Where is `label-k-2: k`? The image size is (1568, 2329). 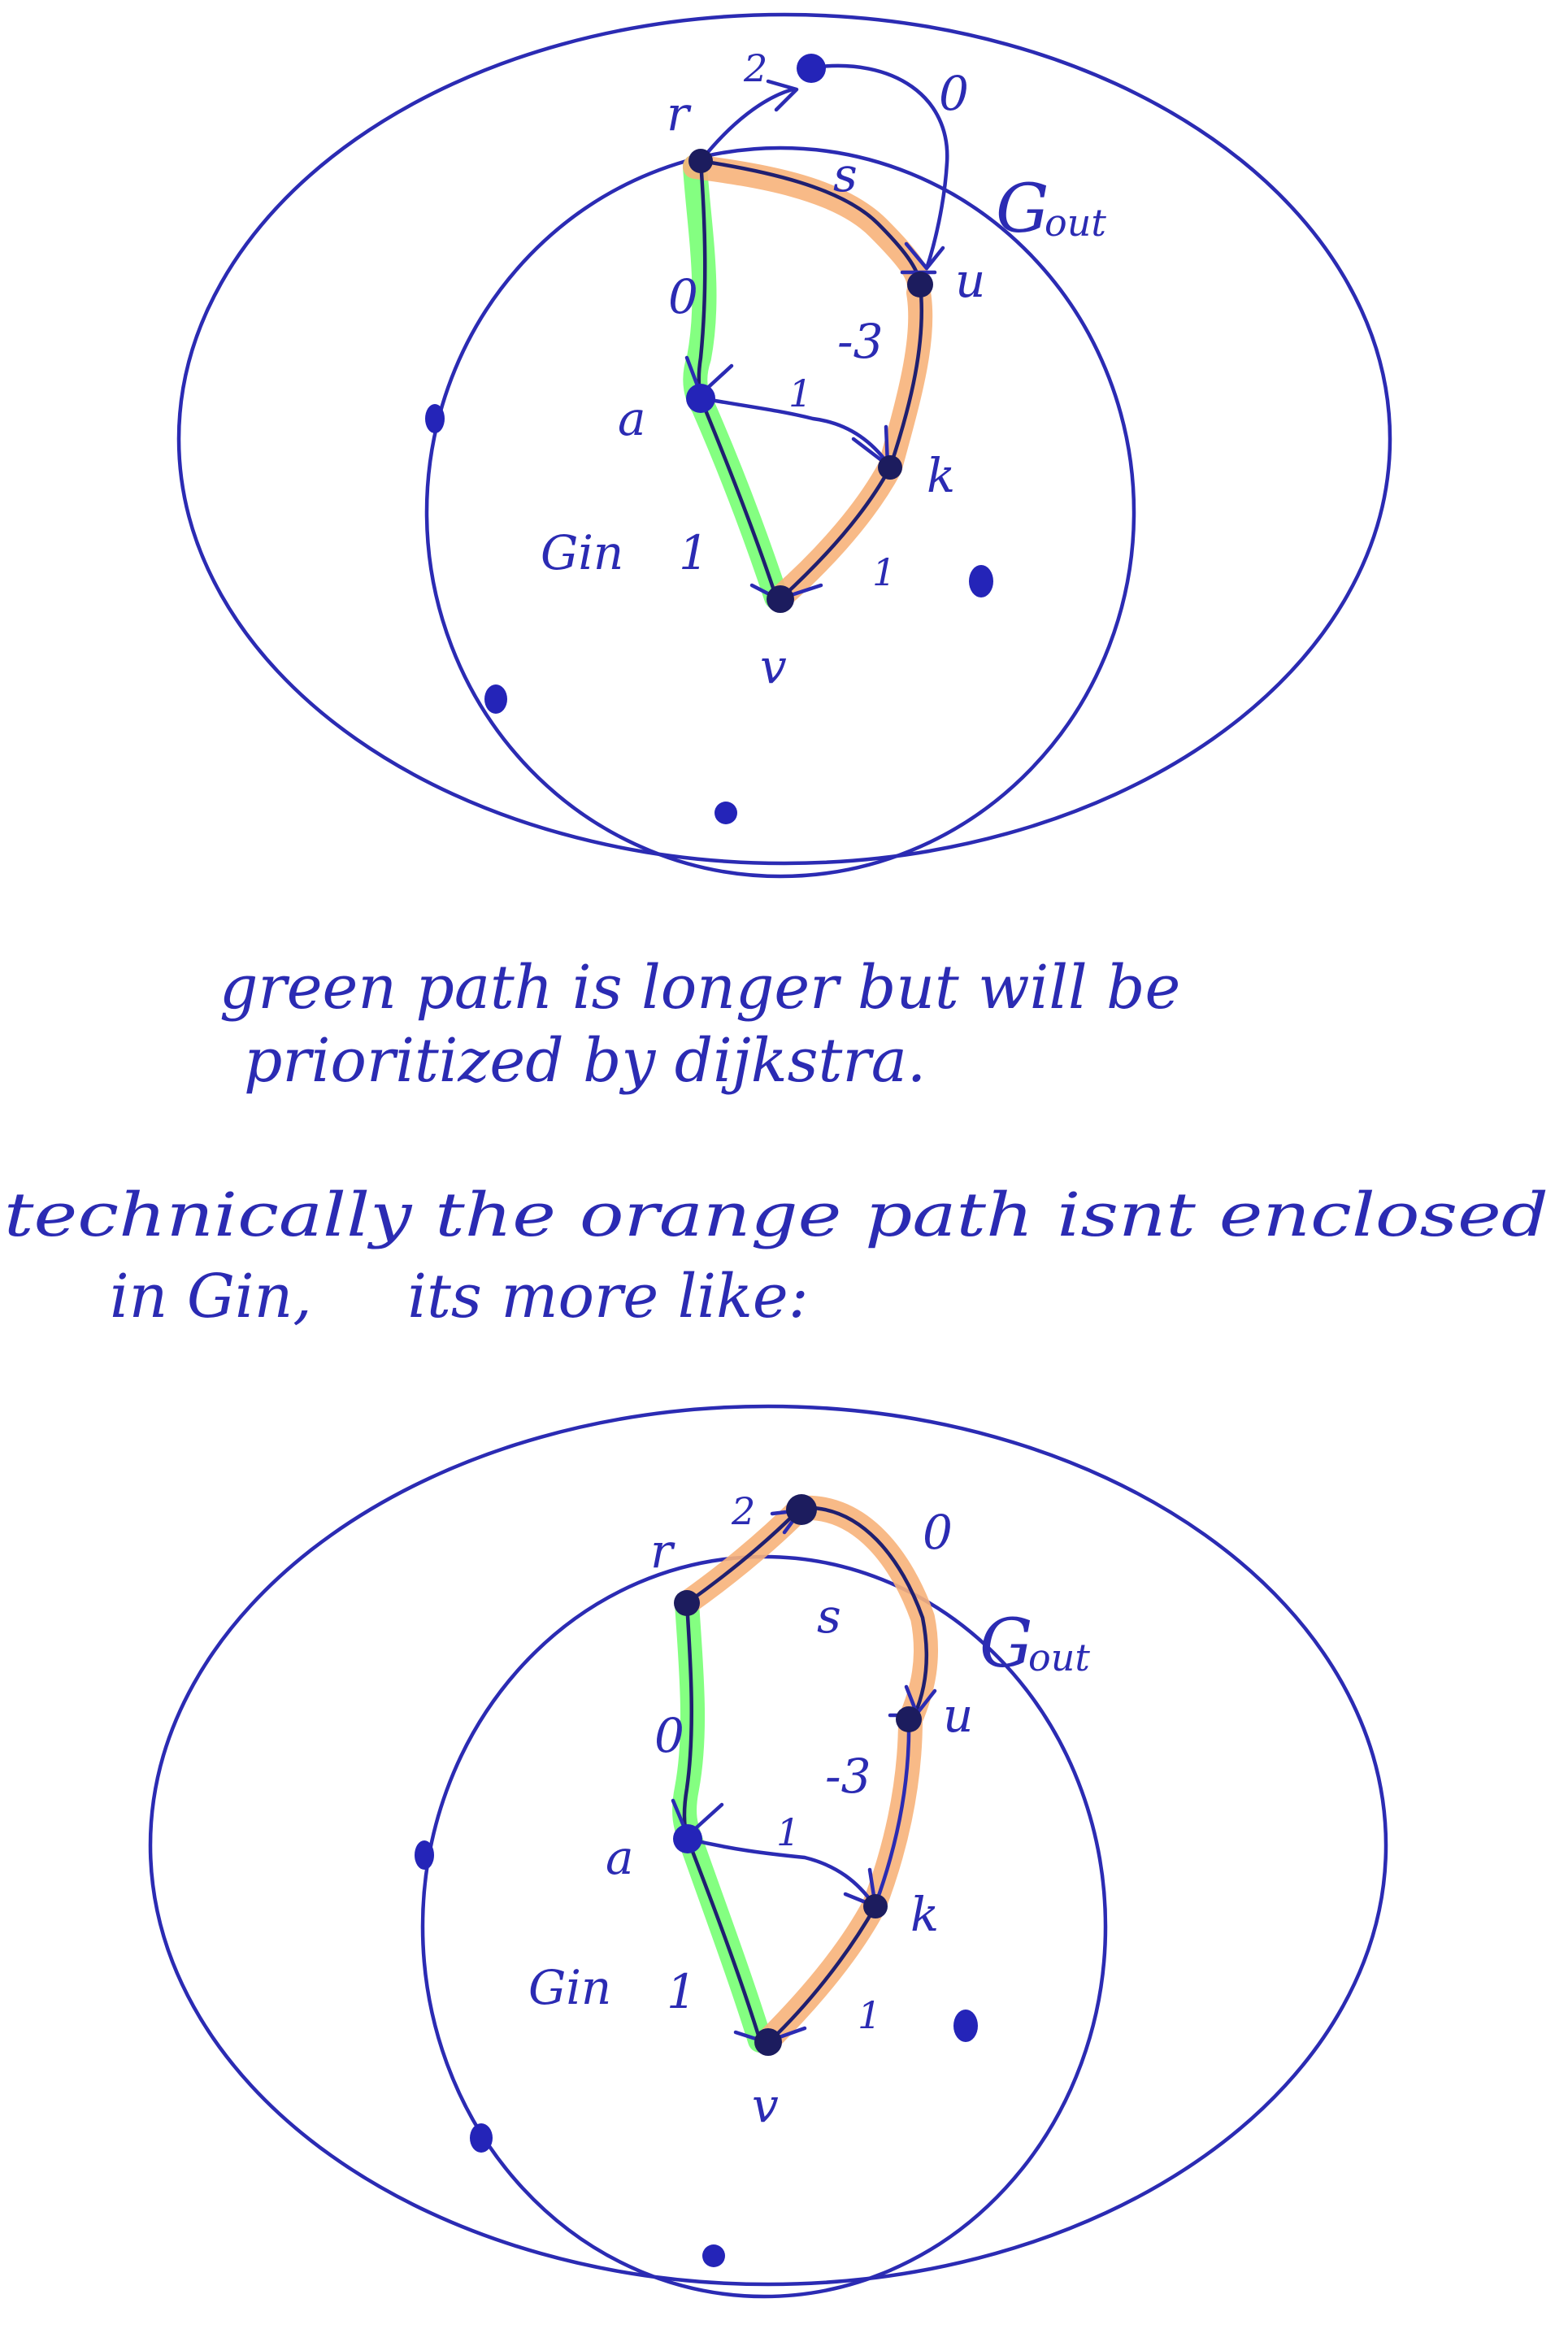 label-k-2: k is located at coordinates (924, 1914).